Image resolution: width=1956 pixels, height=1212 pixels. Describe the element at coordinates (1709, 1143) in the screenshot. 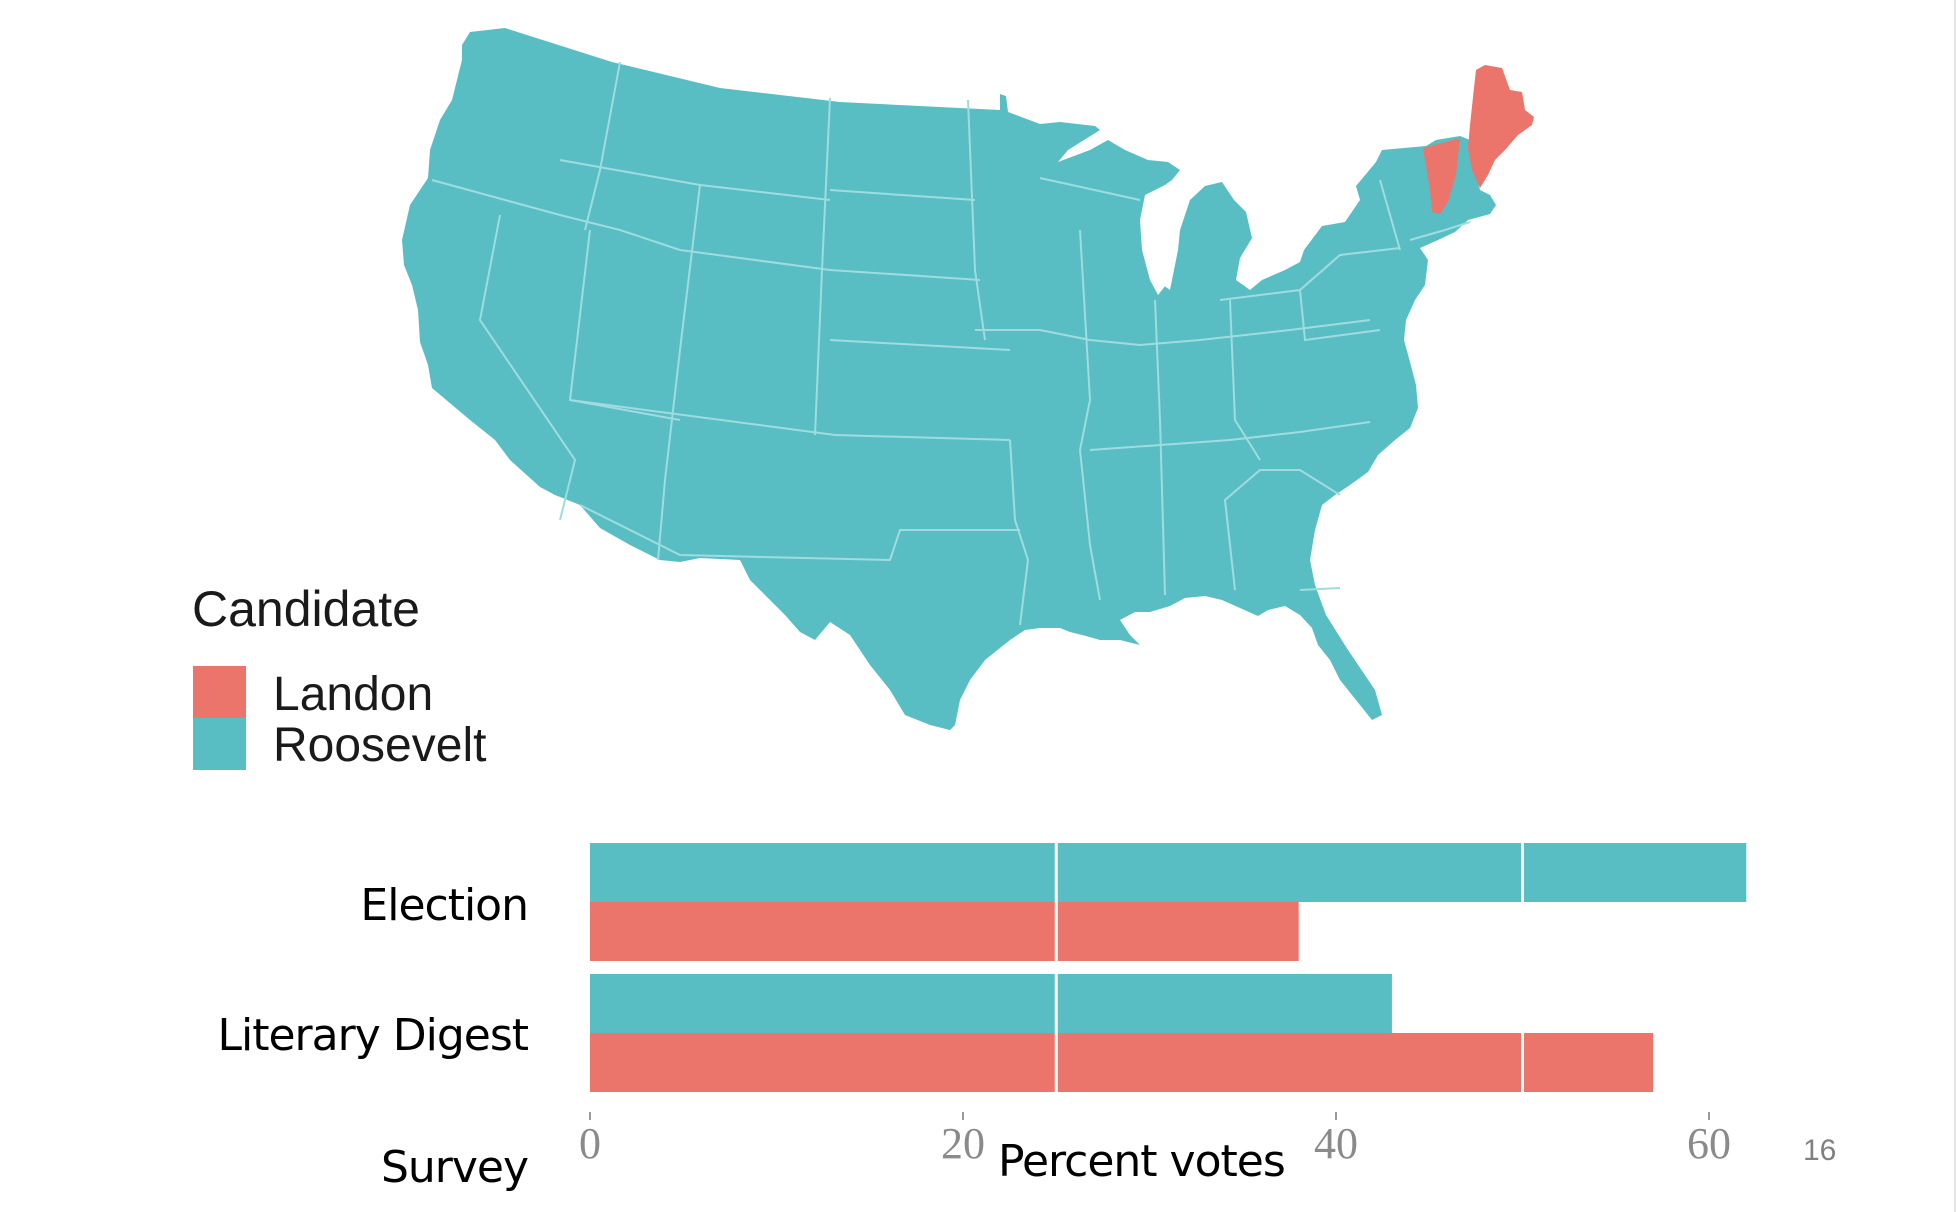

I see `x-tick-label-60: 60` at that location.